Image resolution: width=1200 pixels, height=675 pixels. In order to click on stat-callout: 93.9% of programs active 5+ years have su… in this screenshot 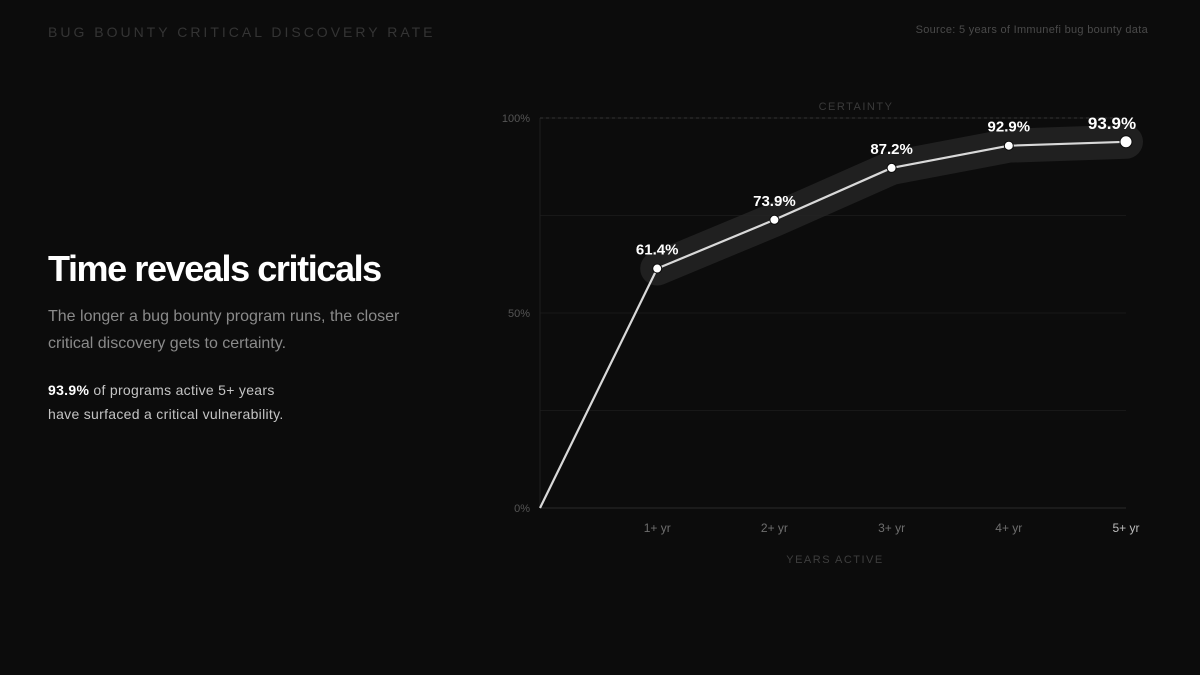, I will do `click(248, 402)`.